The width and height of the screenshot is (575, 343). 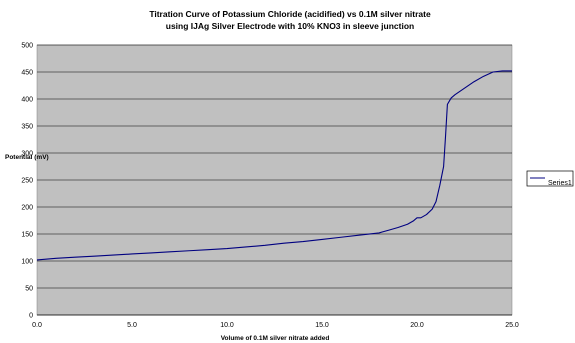 What do you see at coordinates (417, 325) in the screenshot?
I see `x-tick-label: 20.0` at bounding box center [417, 325].